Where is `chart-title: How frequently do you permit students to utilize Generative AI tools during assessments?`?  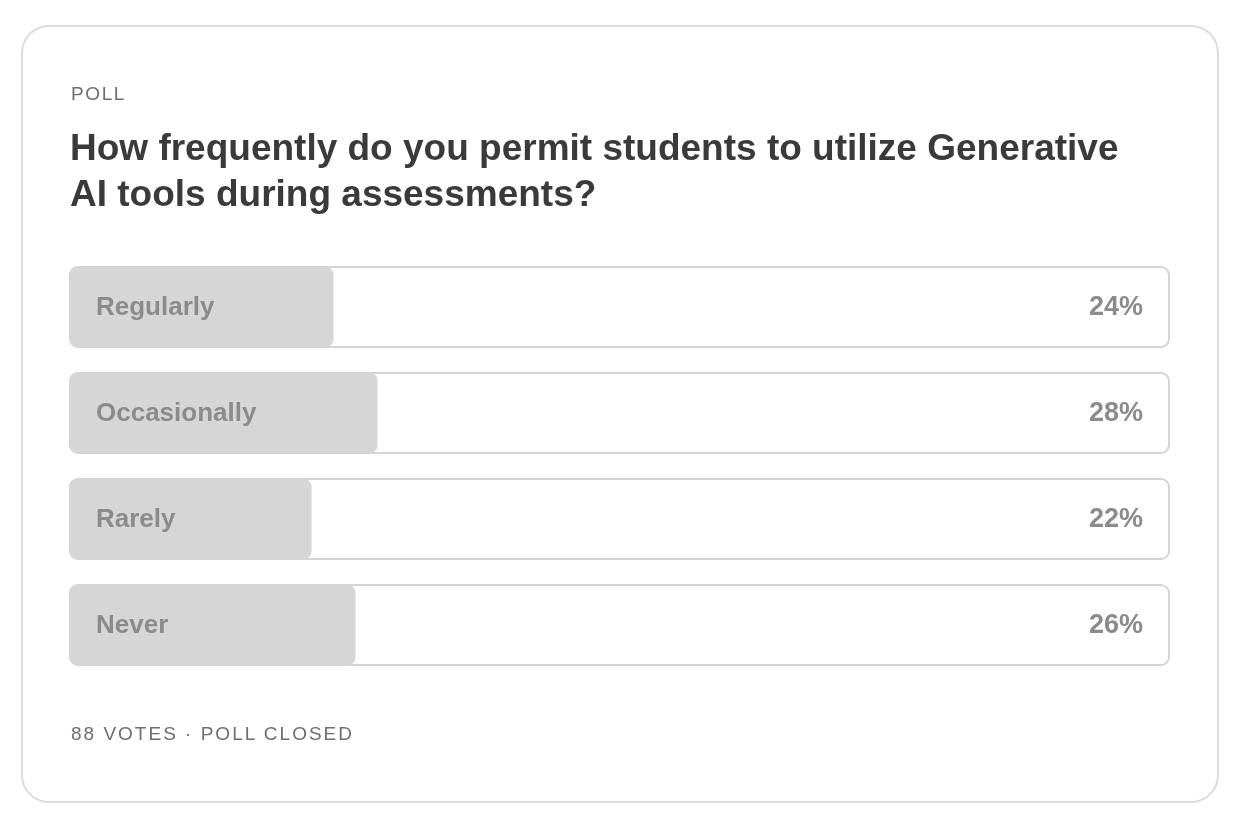 chart-title: How frequently do you permit students to utilize Generative AI tools during assessments? is located at coordinates (595, 171).